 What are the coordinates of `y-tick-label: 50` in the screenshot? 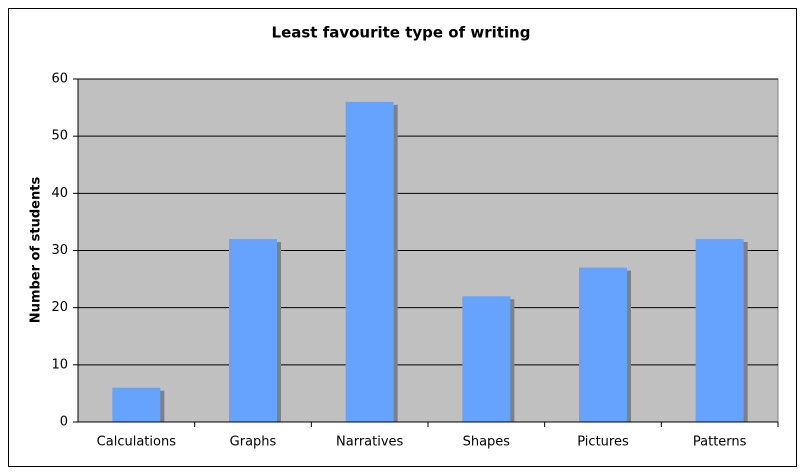 It's located at (59, 136).